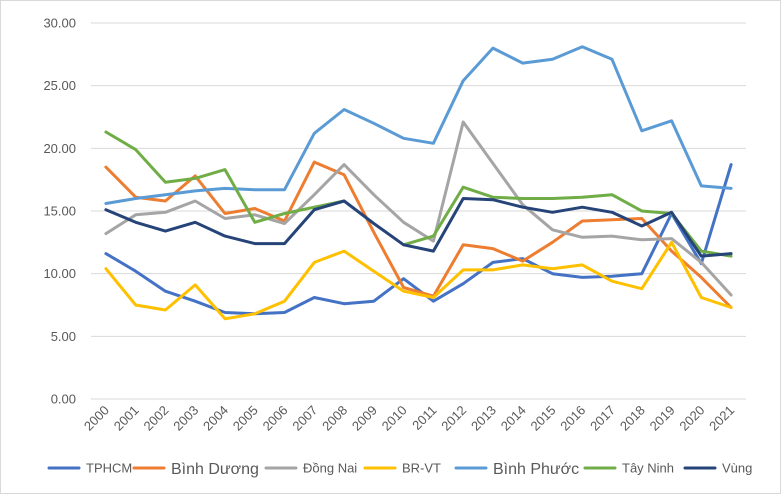  What do you see at coordinates (126, 418) in the screenshot?
I see `x-tick-label: 2001` at bounding box center [126, 418].